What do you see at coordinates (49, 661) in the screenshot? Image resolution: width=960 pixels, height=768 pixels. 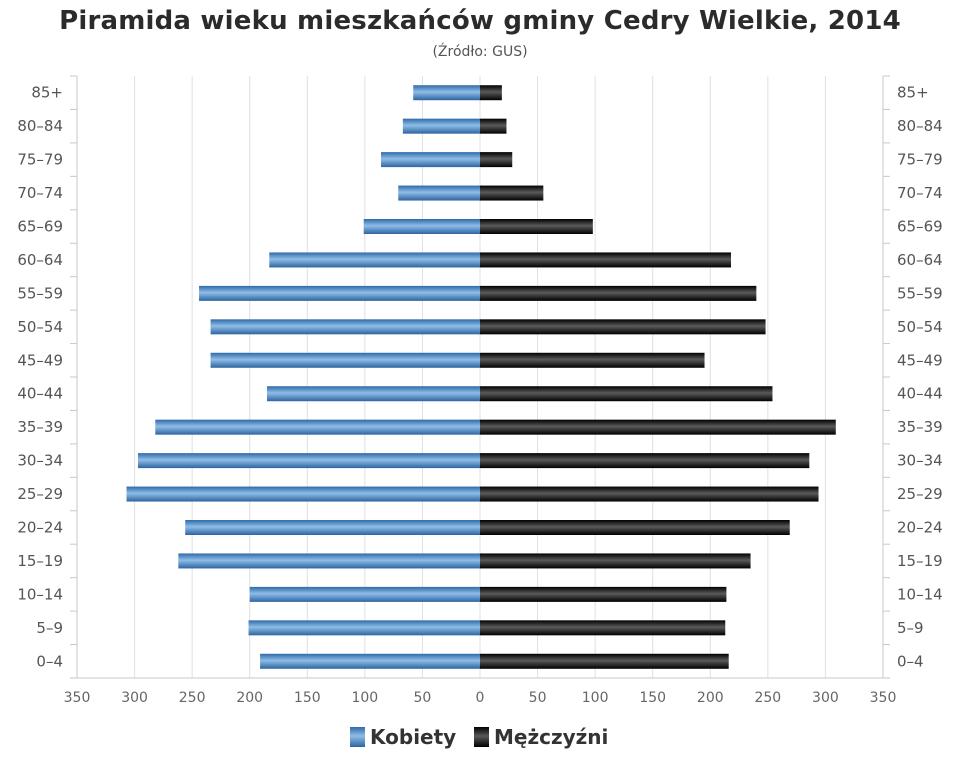 I see `y-tick-label-left: 0–4` at bounding box center [49, 661].